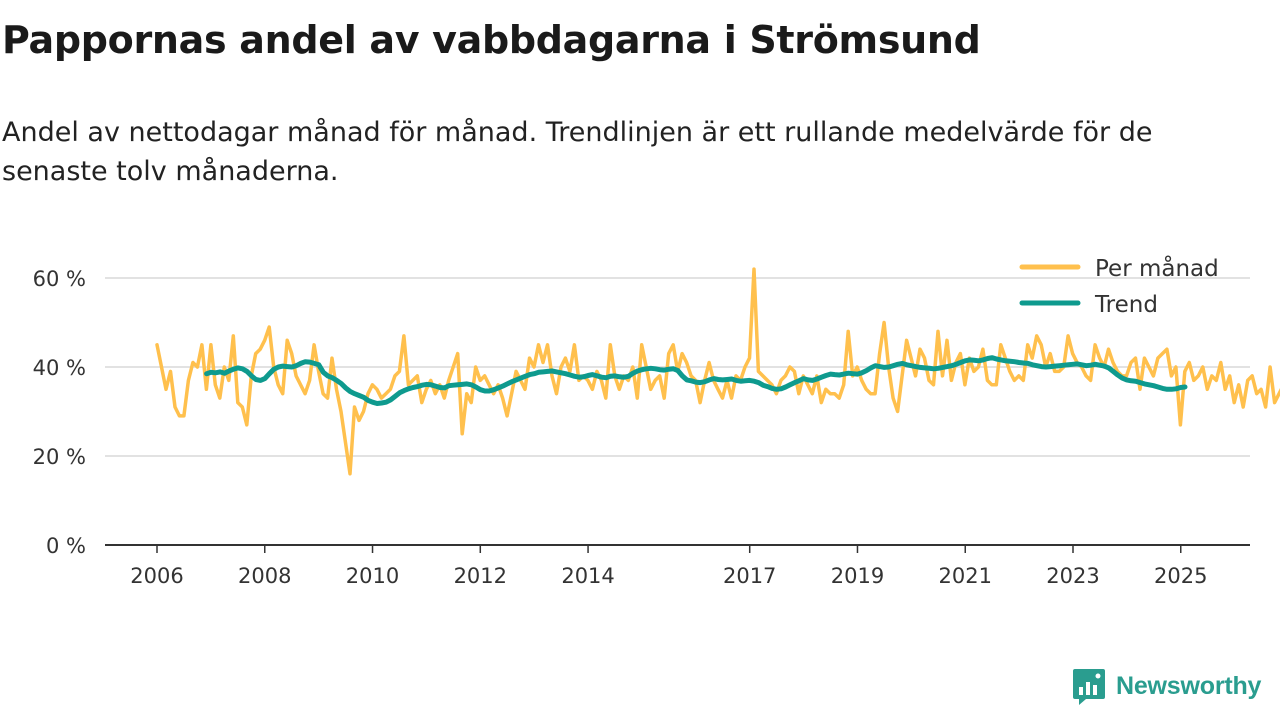 The image size is (1280, 720). I want to click on x-tick-label-2006: 2006, so click(156, 576).